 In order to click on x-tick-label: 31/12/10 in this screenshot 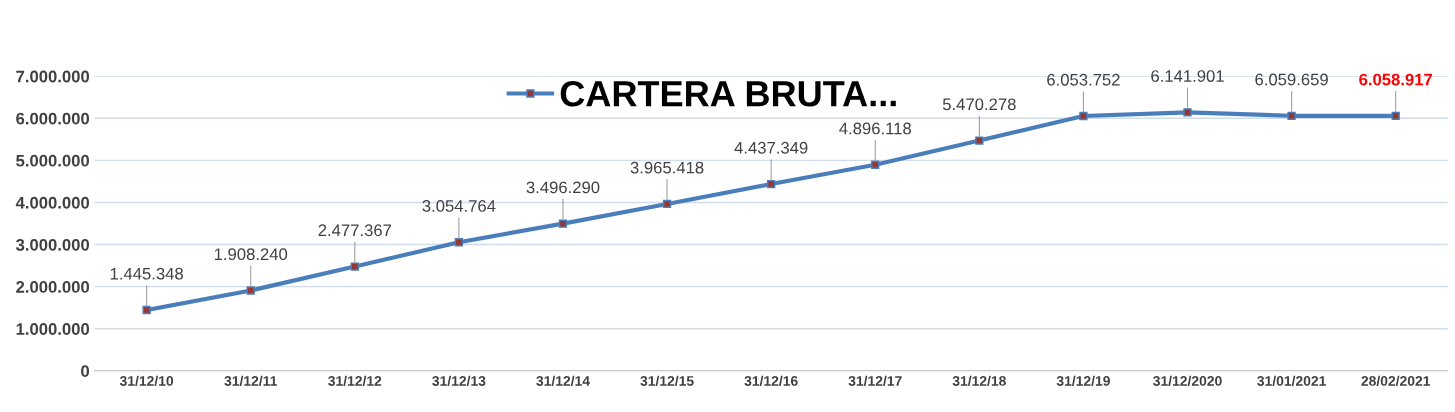, I will do `click(146, 380)`.